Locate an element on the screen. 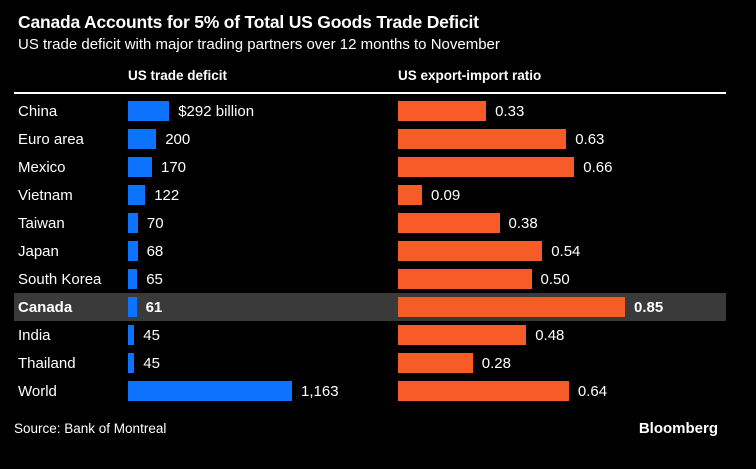 The width and height of the screenshot is (756, 469). ratio-value: 0.48 is located at coordinates (550, 335).